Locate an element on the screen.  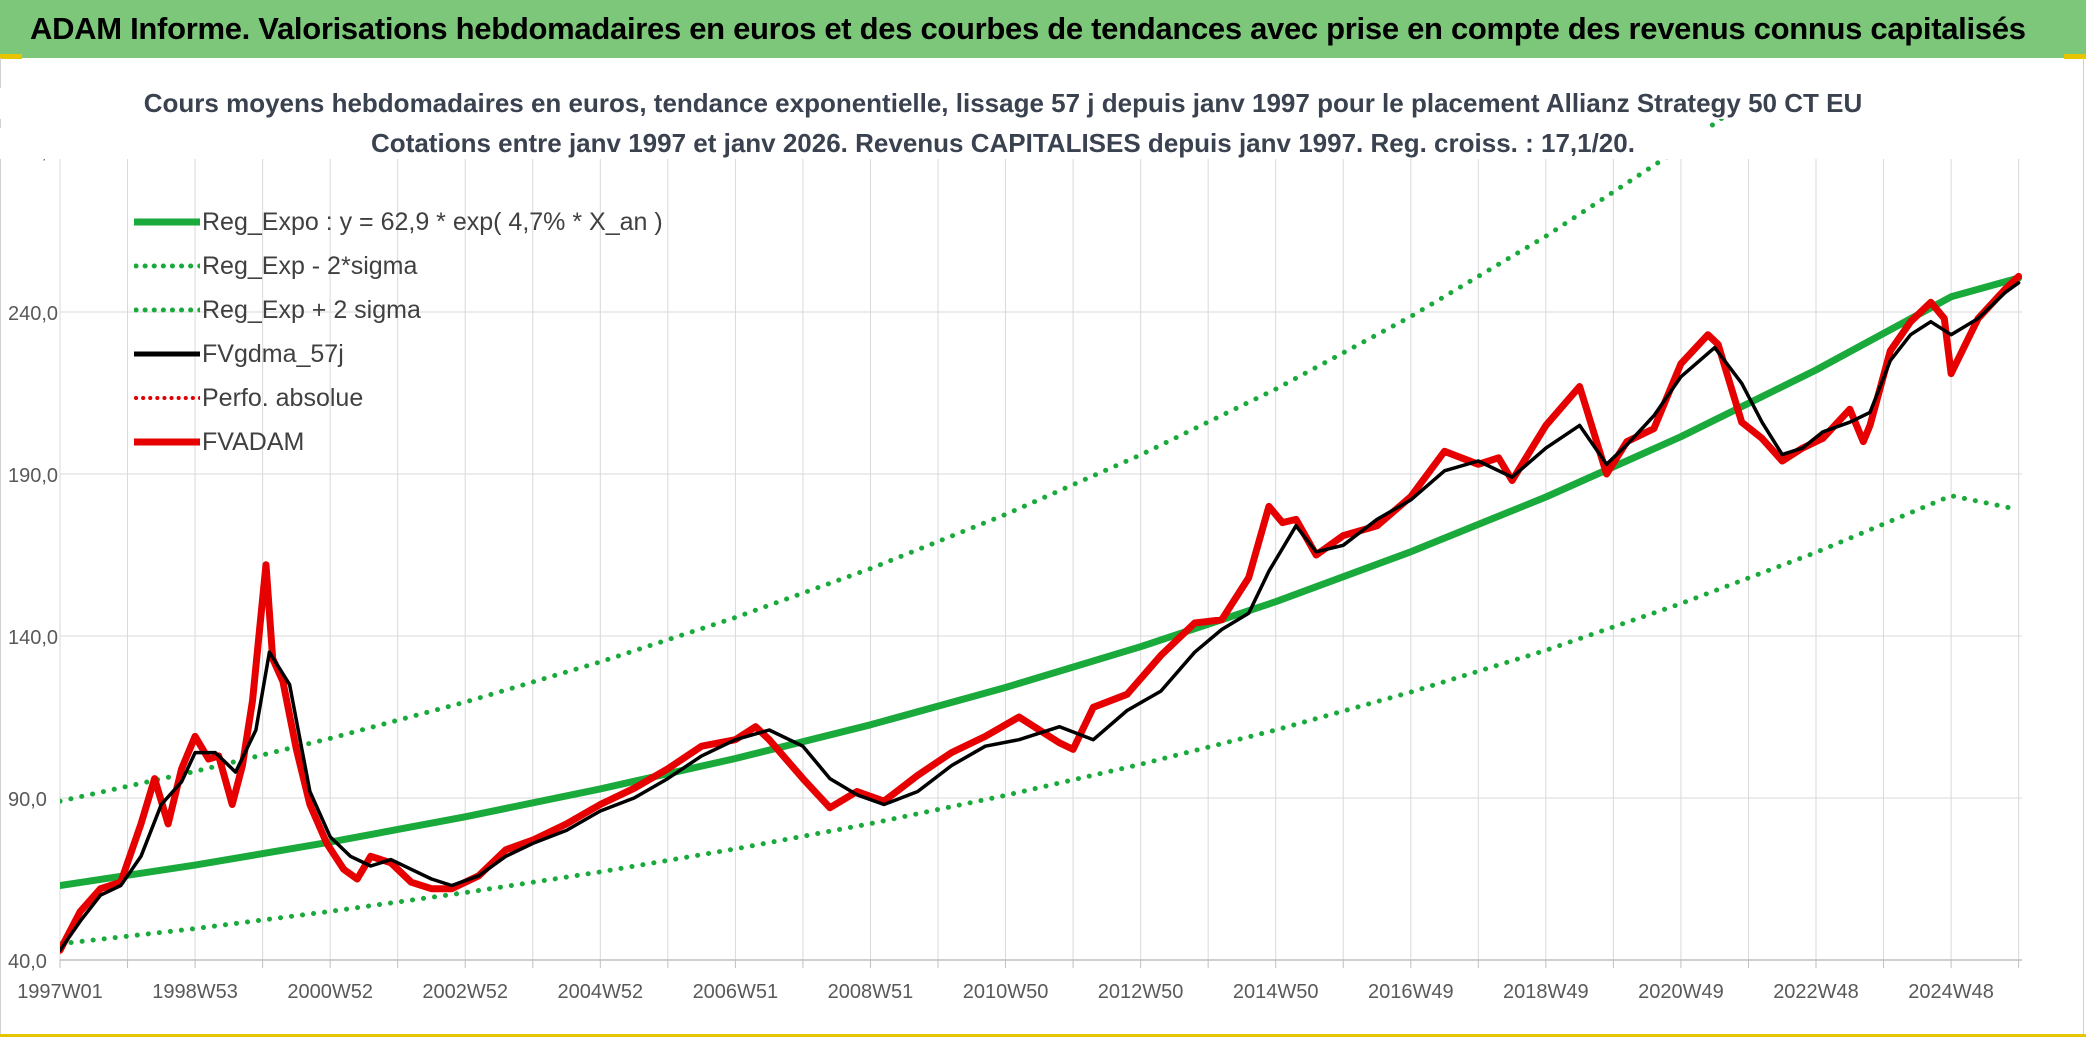
legend-item-reg-minus: Reg_Exp - 2*sigma is located at coordinates (398, 266).